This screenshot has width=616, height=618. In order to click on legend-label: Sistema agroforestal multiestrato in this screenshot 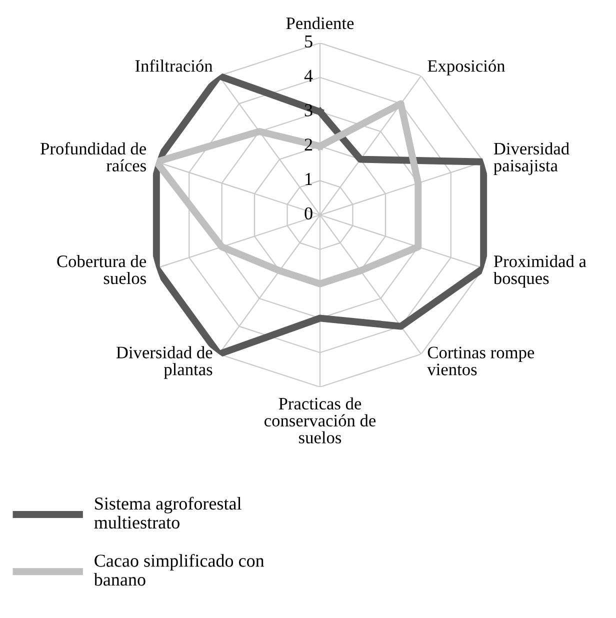, I will do `click(168, 512)`.